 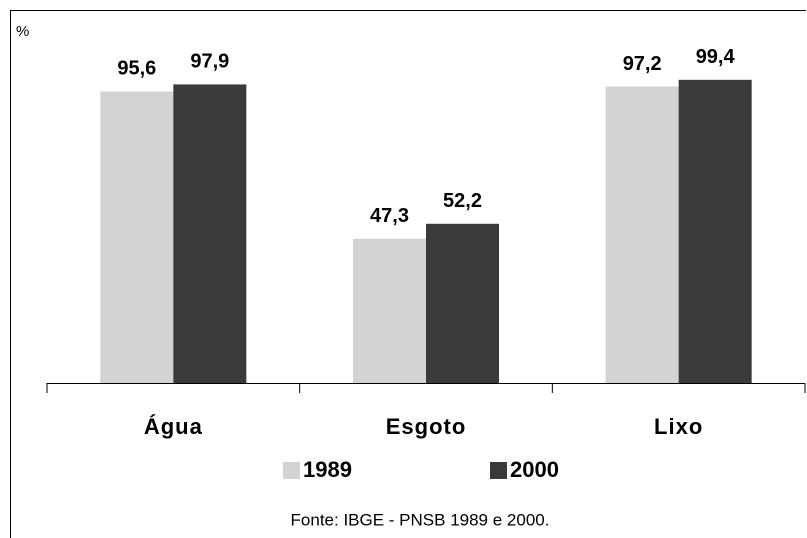 What do you see at coordinates (426, 426) in the screenshot?
I see `x-tick-label: Esgoto` at bounding box center [426, 426].